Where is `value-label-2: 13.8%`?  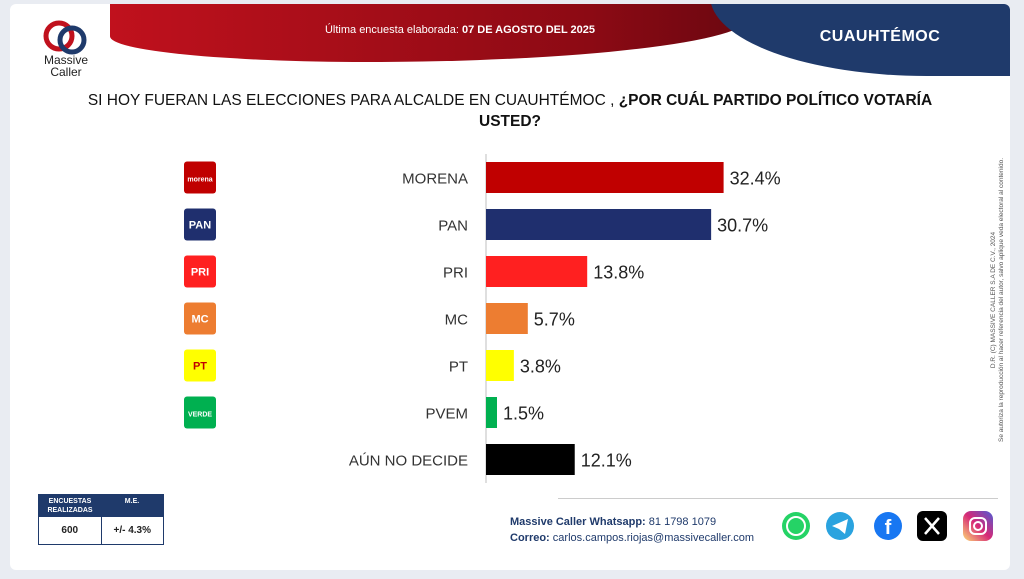 value-label-2: 13.8% is located at coordinates (618, 273).